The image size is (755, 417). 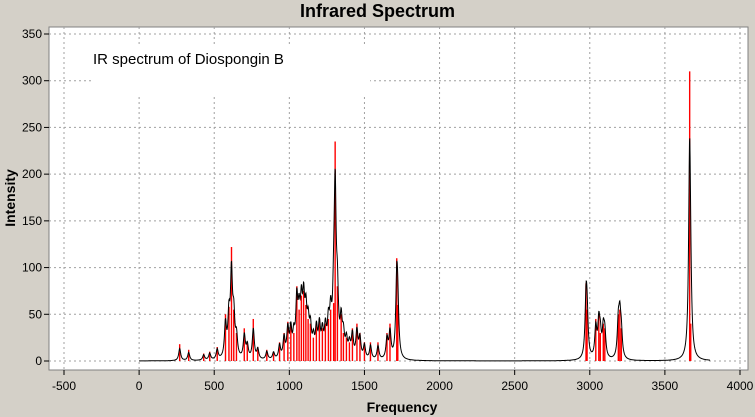 What do you see at coordinates (439, 386) in the screenshot?
I see `x-tick-label: 2000` at bounding box center [439, 386].